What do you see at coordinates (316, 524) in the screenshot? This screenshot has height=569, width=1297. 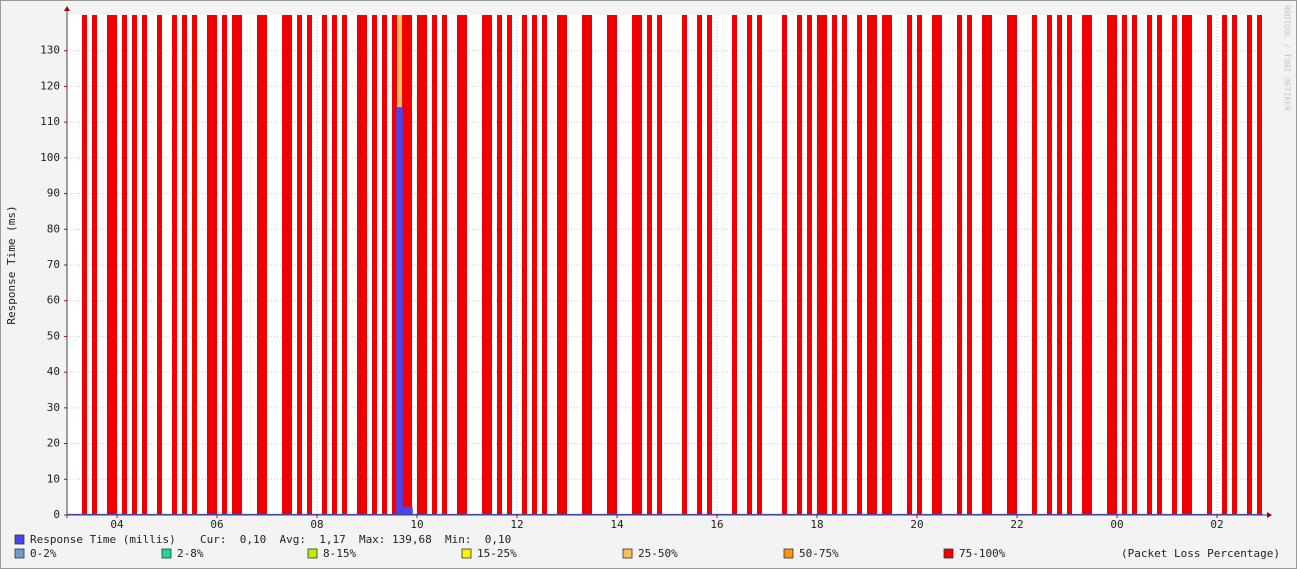 I see `x-tick-label: 08` at bounding box center [316, 524].